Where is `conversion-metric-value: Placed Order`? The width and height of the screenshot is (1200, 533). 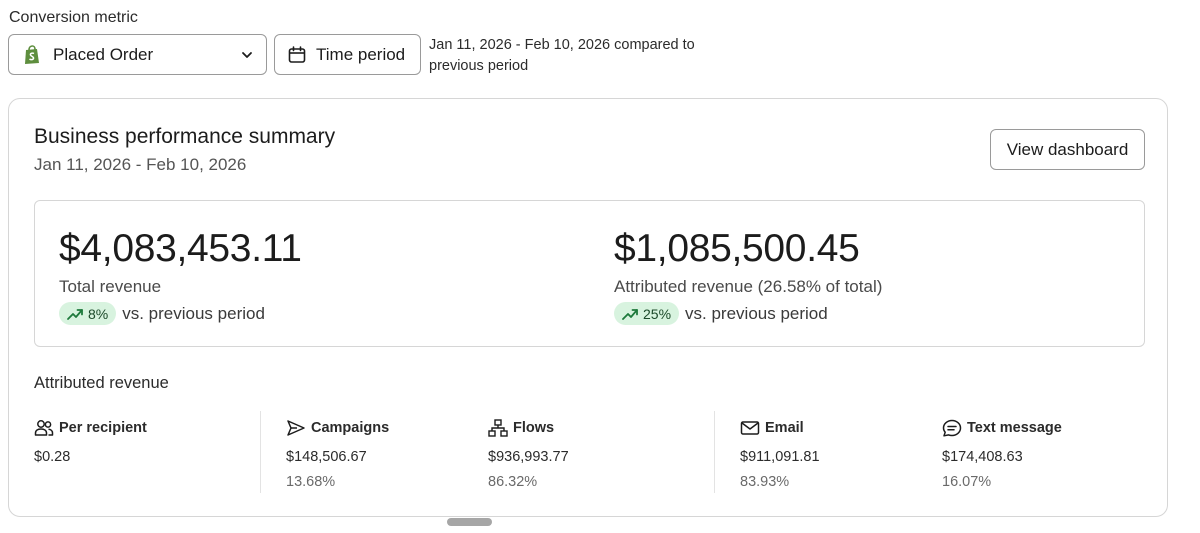
conversion-metric-value: Placed Order is located at coordinates (103, 54).